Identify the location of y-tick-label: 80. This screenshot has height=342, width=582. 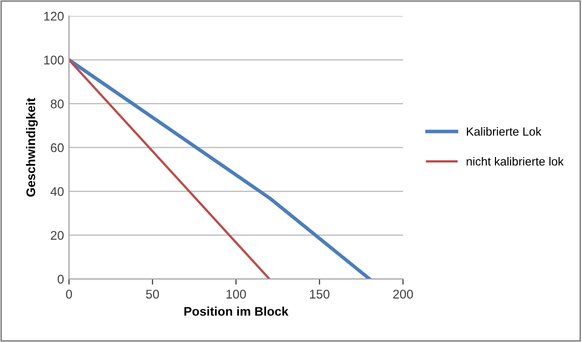
(57, 103).